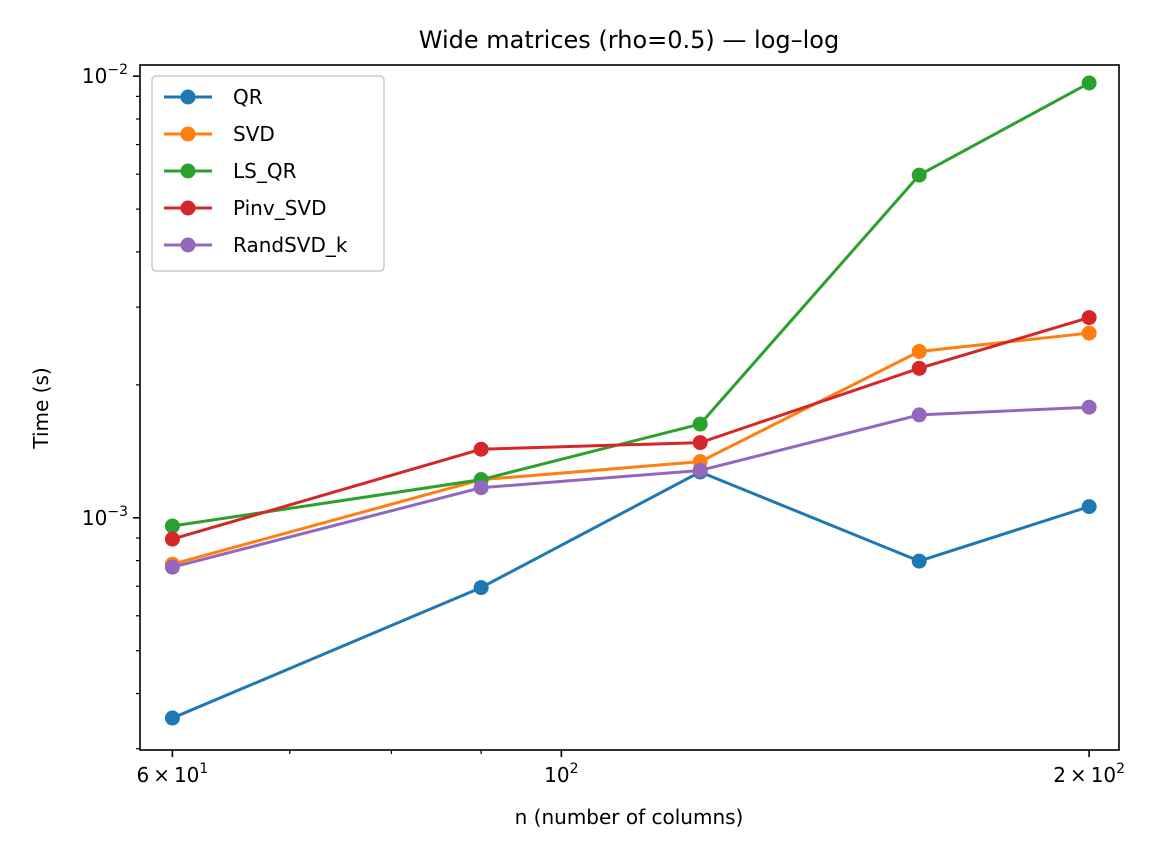 This screenshot has height=864, width=1152. I want to click on y-axis-title: Time (s), so click(41, 408).